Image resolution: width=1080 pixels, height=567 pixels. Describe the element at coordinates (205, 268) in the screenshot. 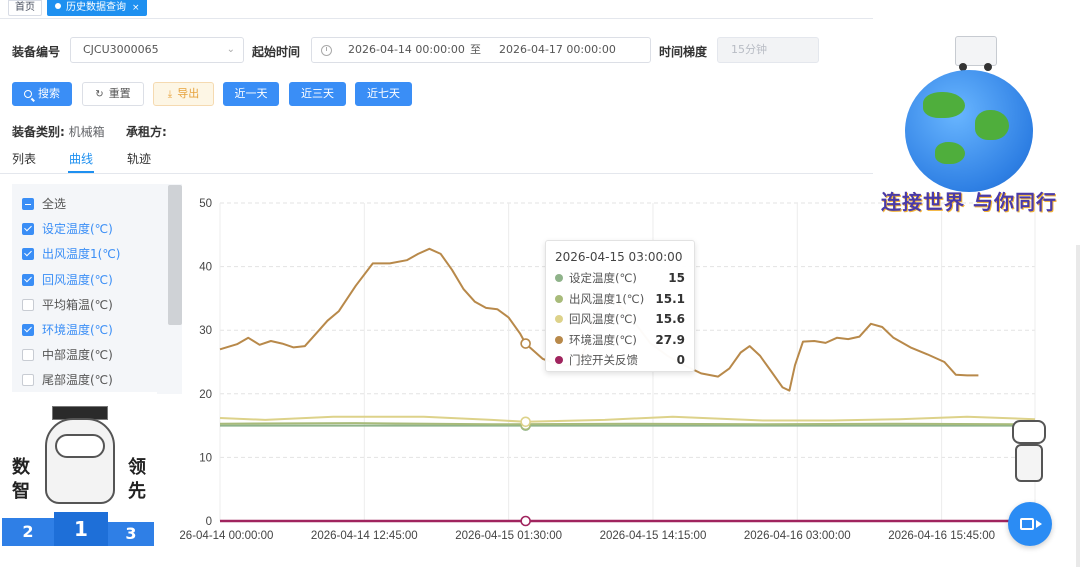

I see `y-tick-label: 40` at that location.